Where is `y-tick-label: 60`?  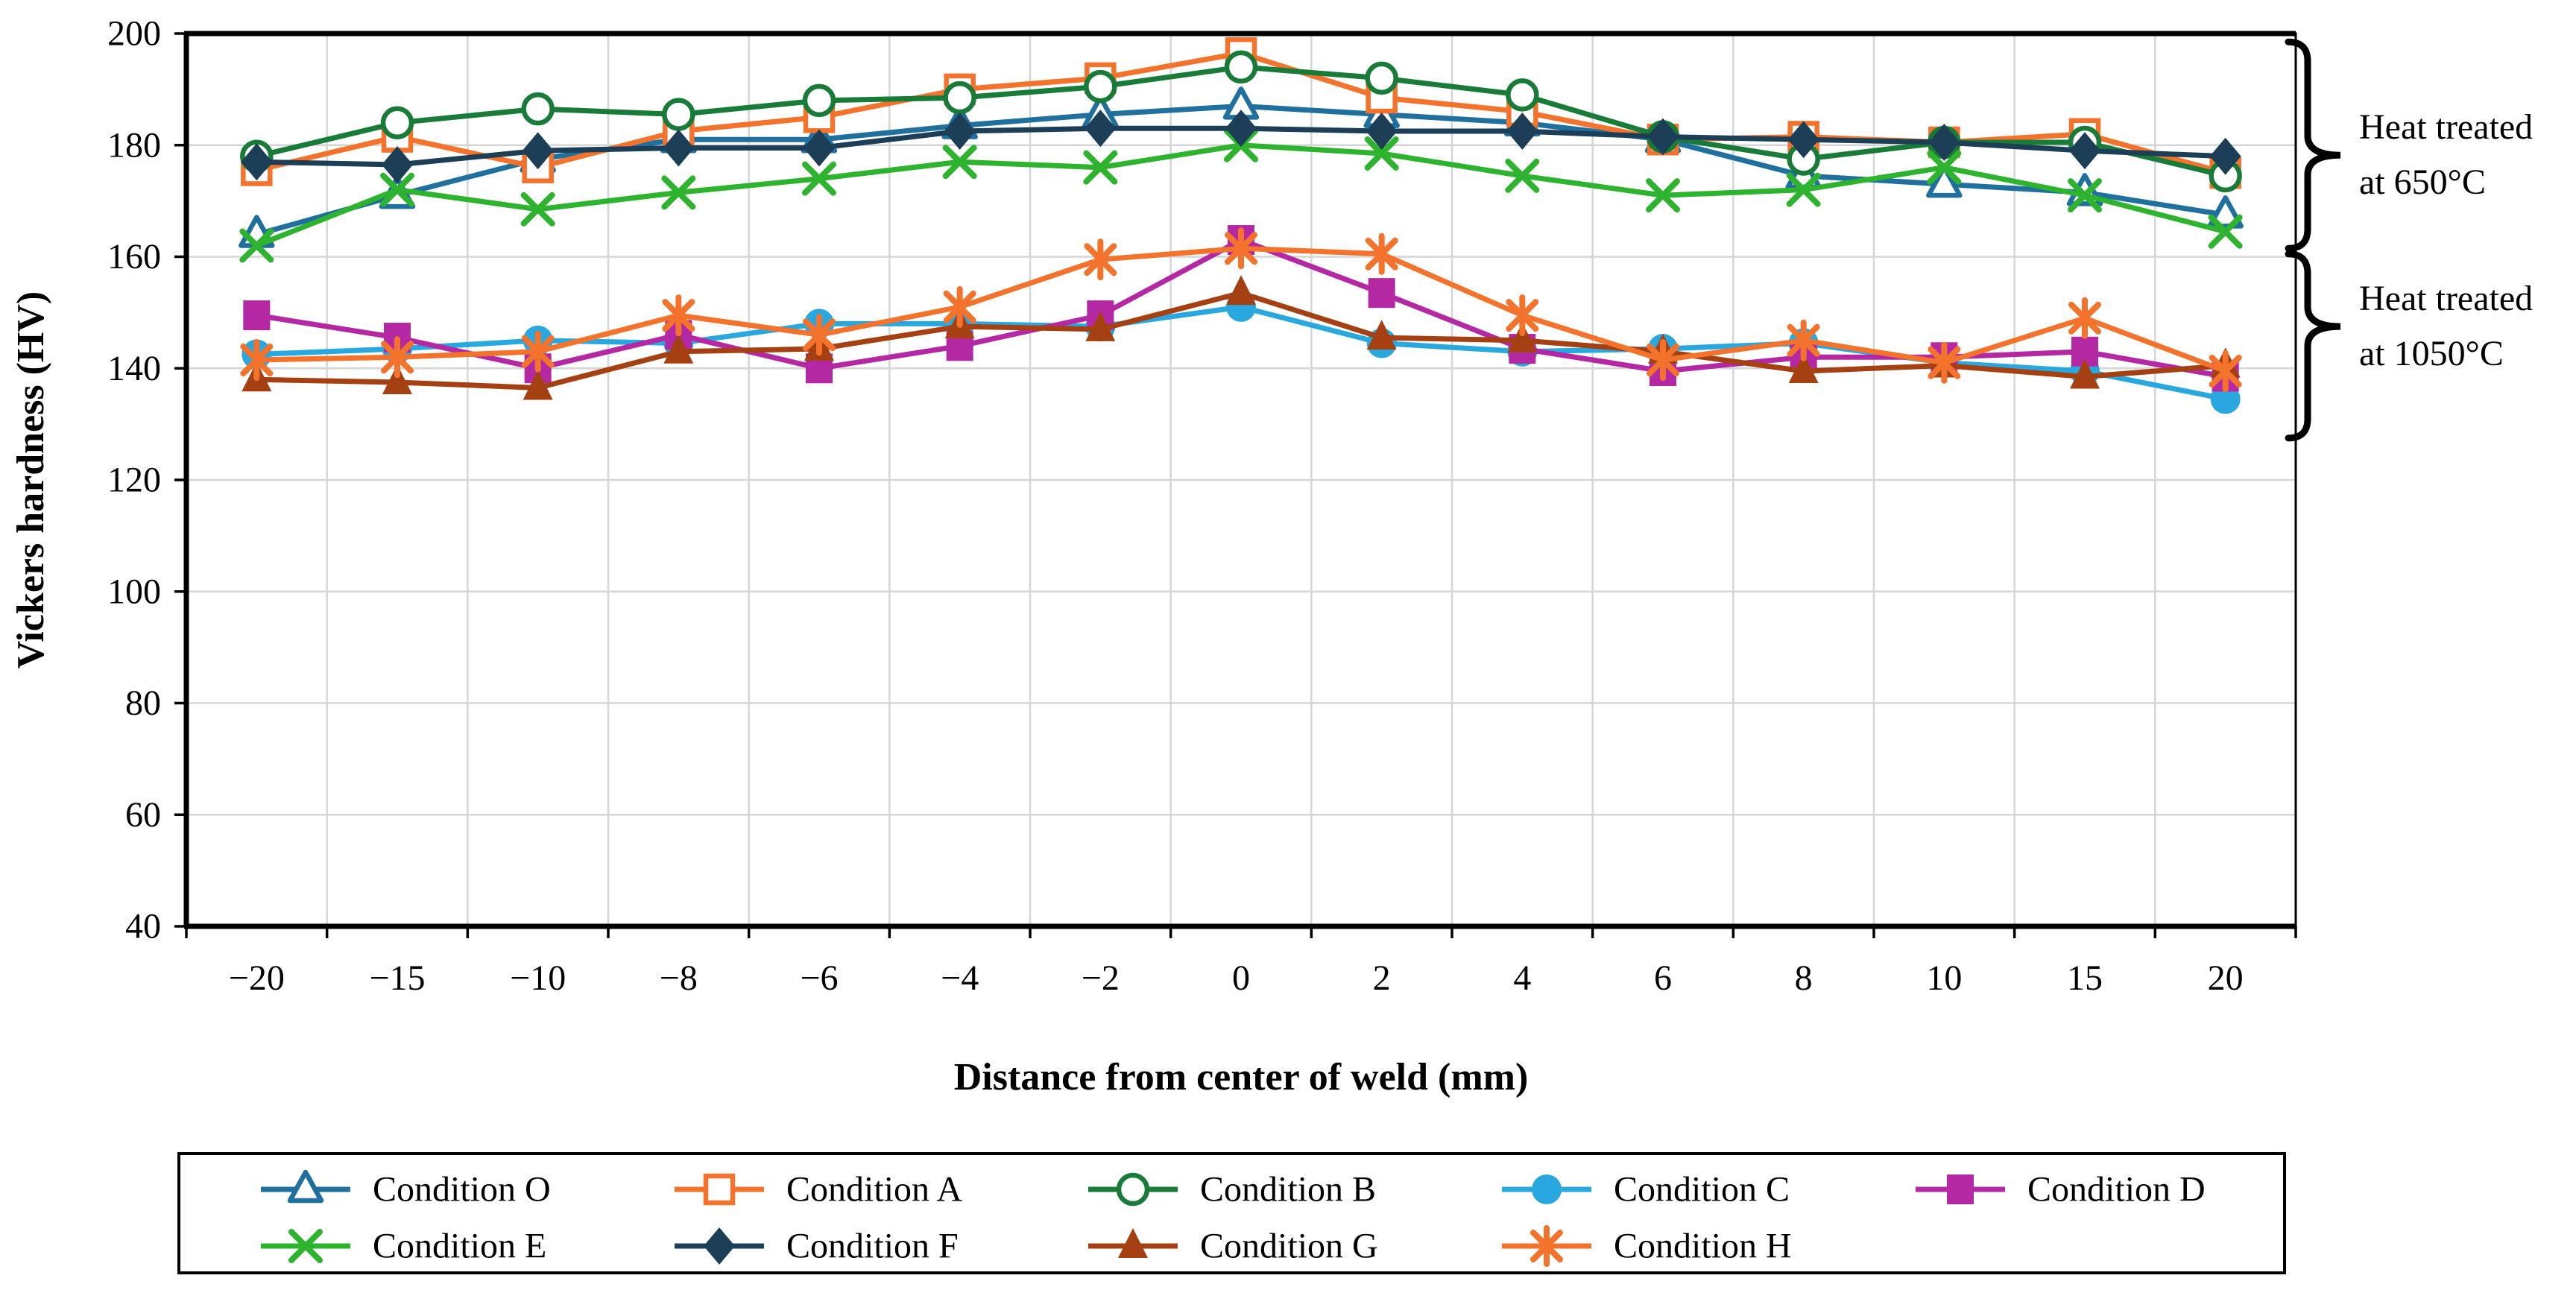
y-tick-label: 60 is located at coordinates (143, 815).